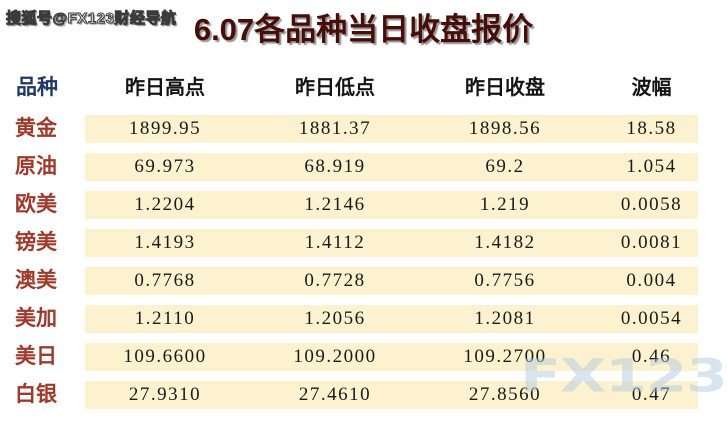 The height and width of the screenshot is (426, 727). What do you see at coordinates (37, 87) in the screenshot?
I see `col-header-product: 品种` at bounding box center [37, 87].